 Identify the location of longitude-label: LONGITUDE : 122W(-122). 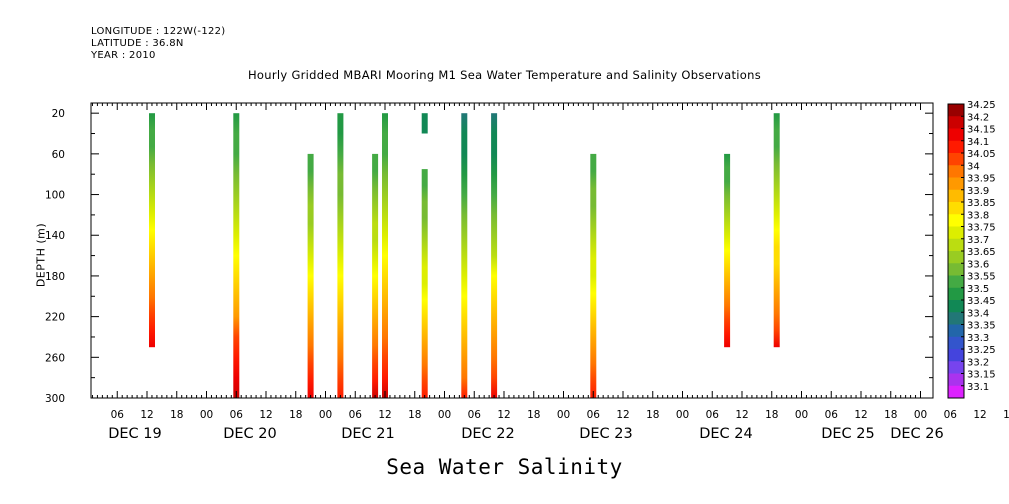
(158, 31).